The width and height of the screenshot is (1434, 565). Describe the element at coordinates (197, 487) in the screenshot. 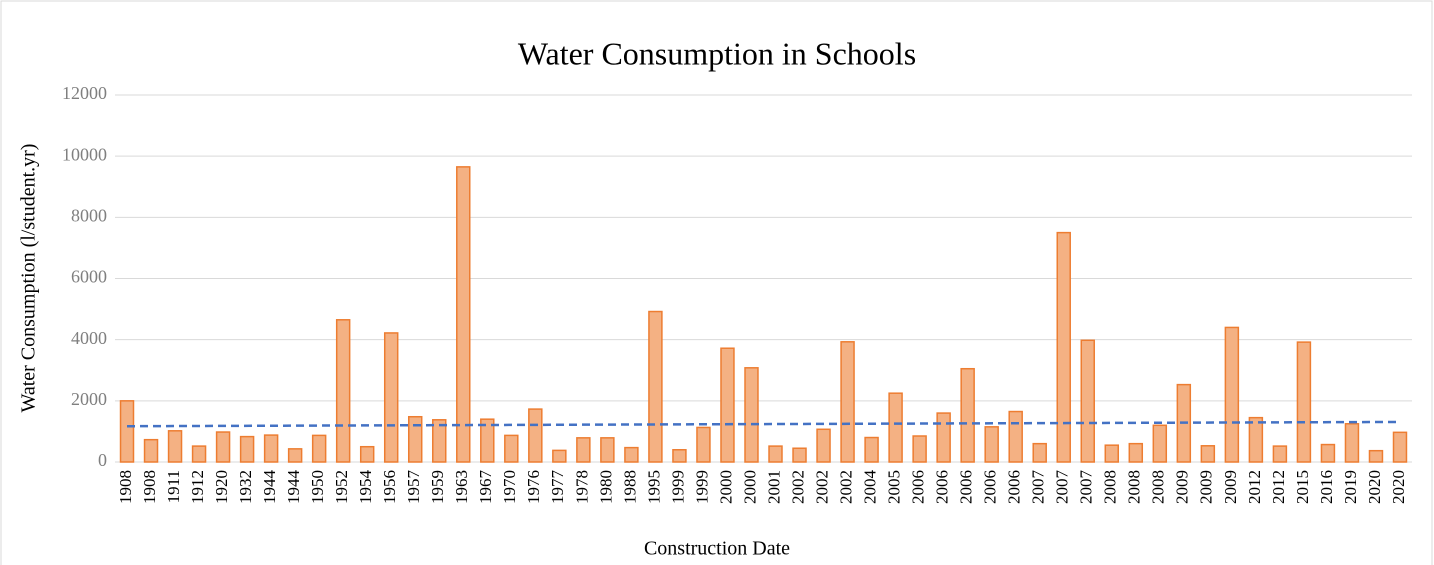

I see `x-tick-label: 1912` at that location.